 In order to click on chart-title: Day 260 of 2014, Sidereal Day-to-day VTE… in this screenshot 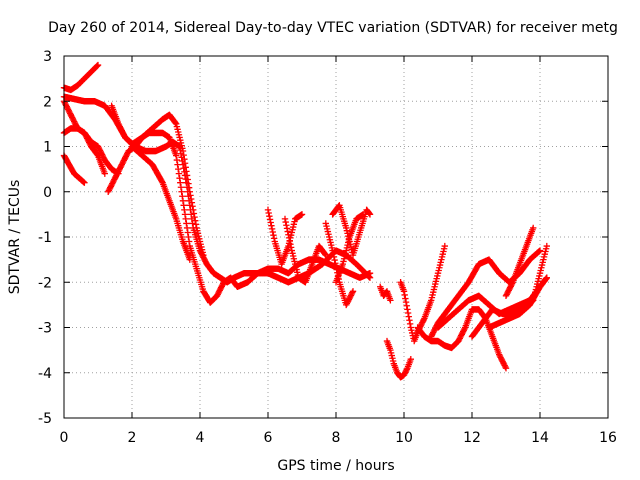, I will do `click(333, 28)`.